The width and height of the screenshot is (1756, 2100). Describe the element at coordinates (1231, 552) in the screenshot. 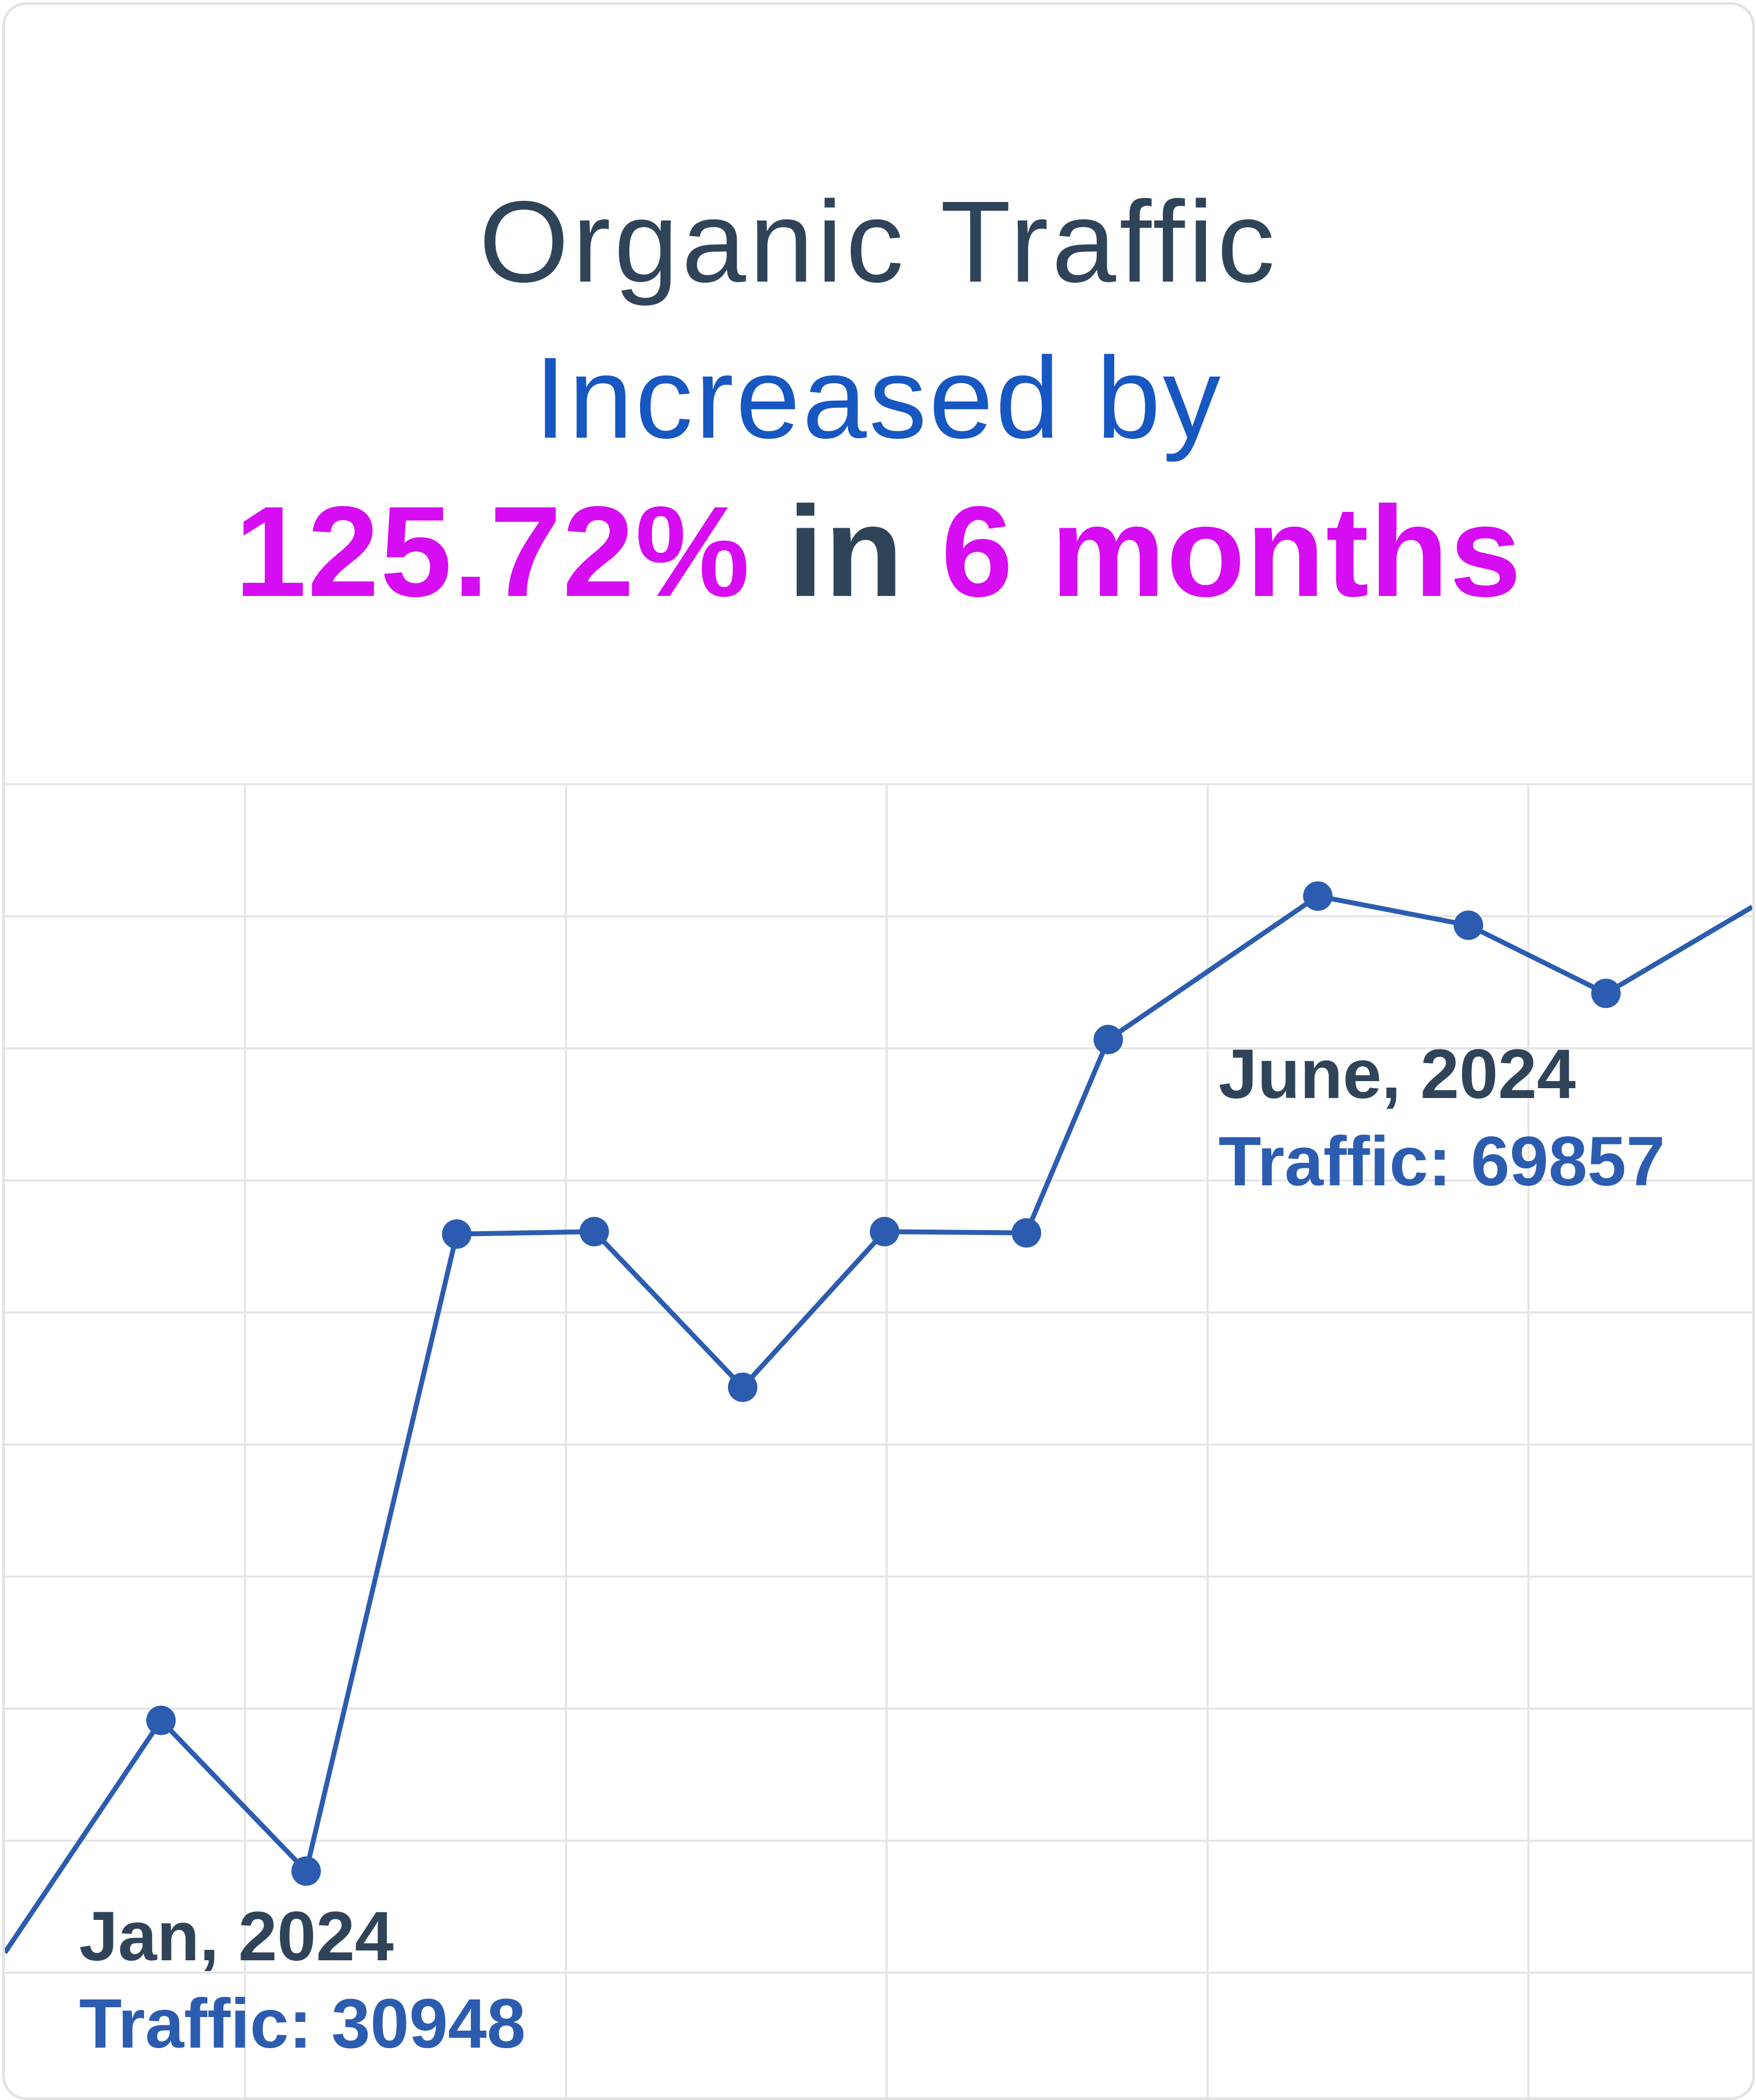

I see `growth-period: 6 months` at that location.